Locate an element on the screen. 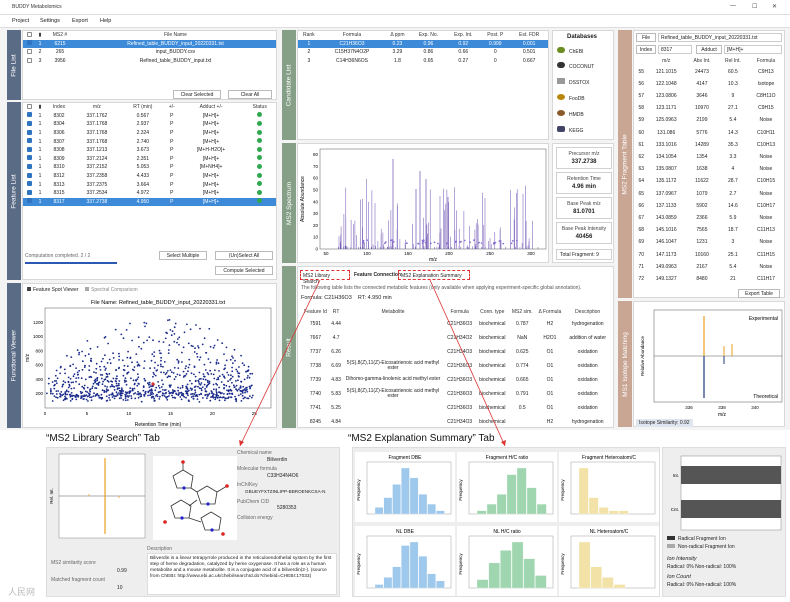  table-row: 3 C14H36N6OS 1.8 0.65 0.27 0 0.667 is located at coordinates (421, 61).